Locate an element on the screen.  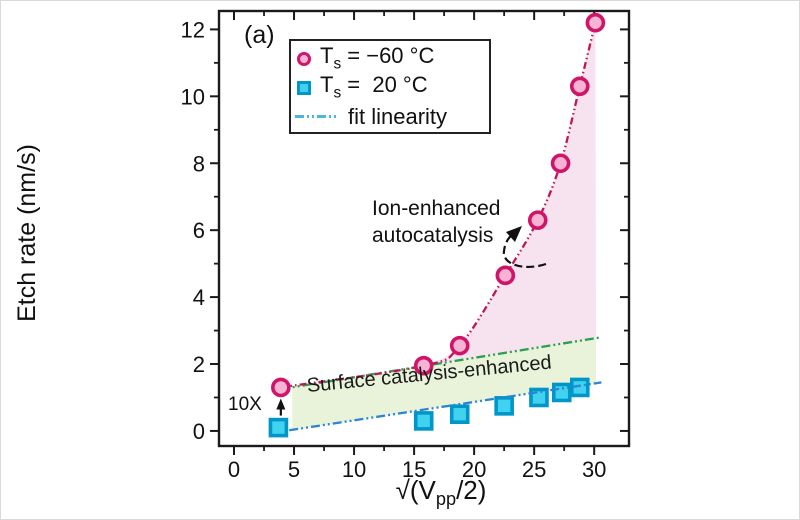
ion-annotation-arrow-shaft is located at coordinates (524, 250).